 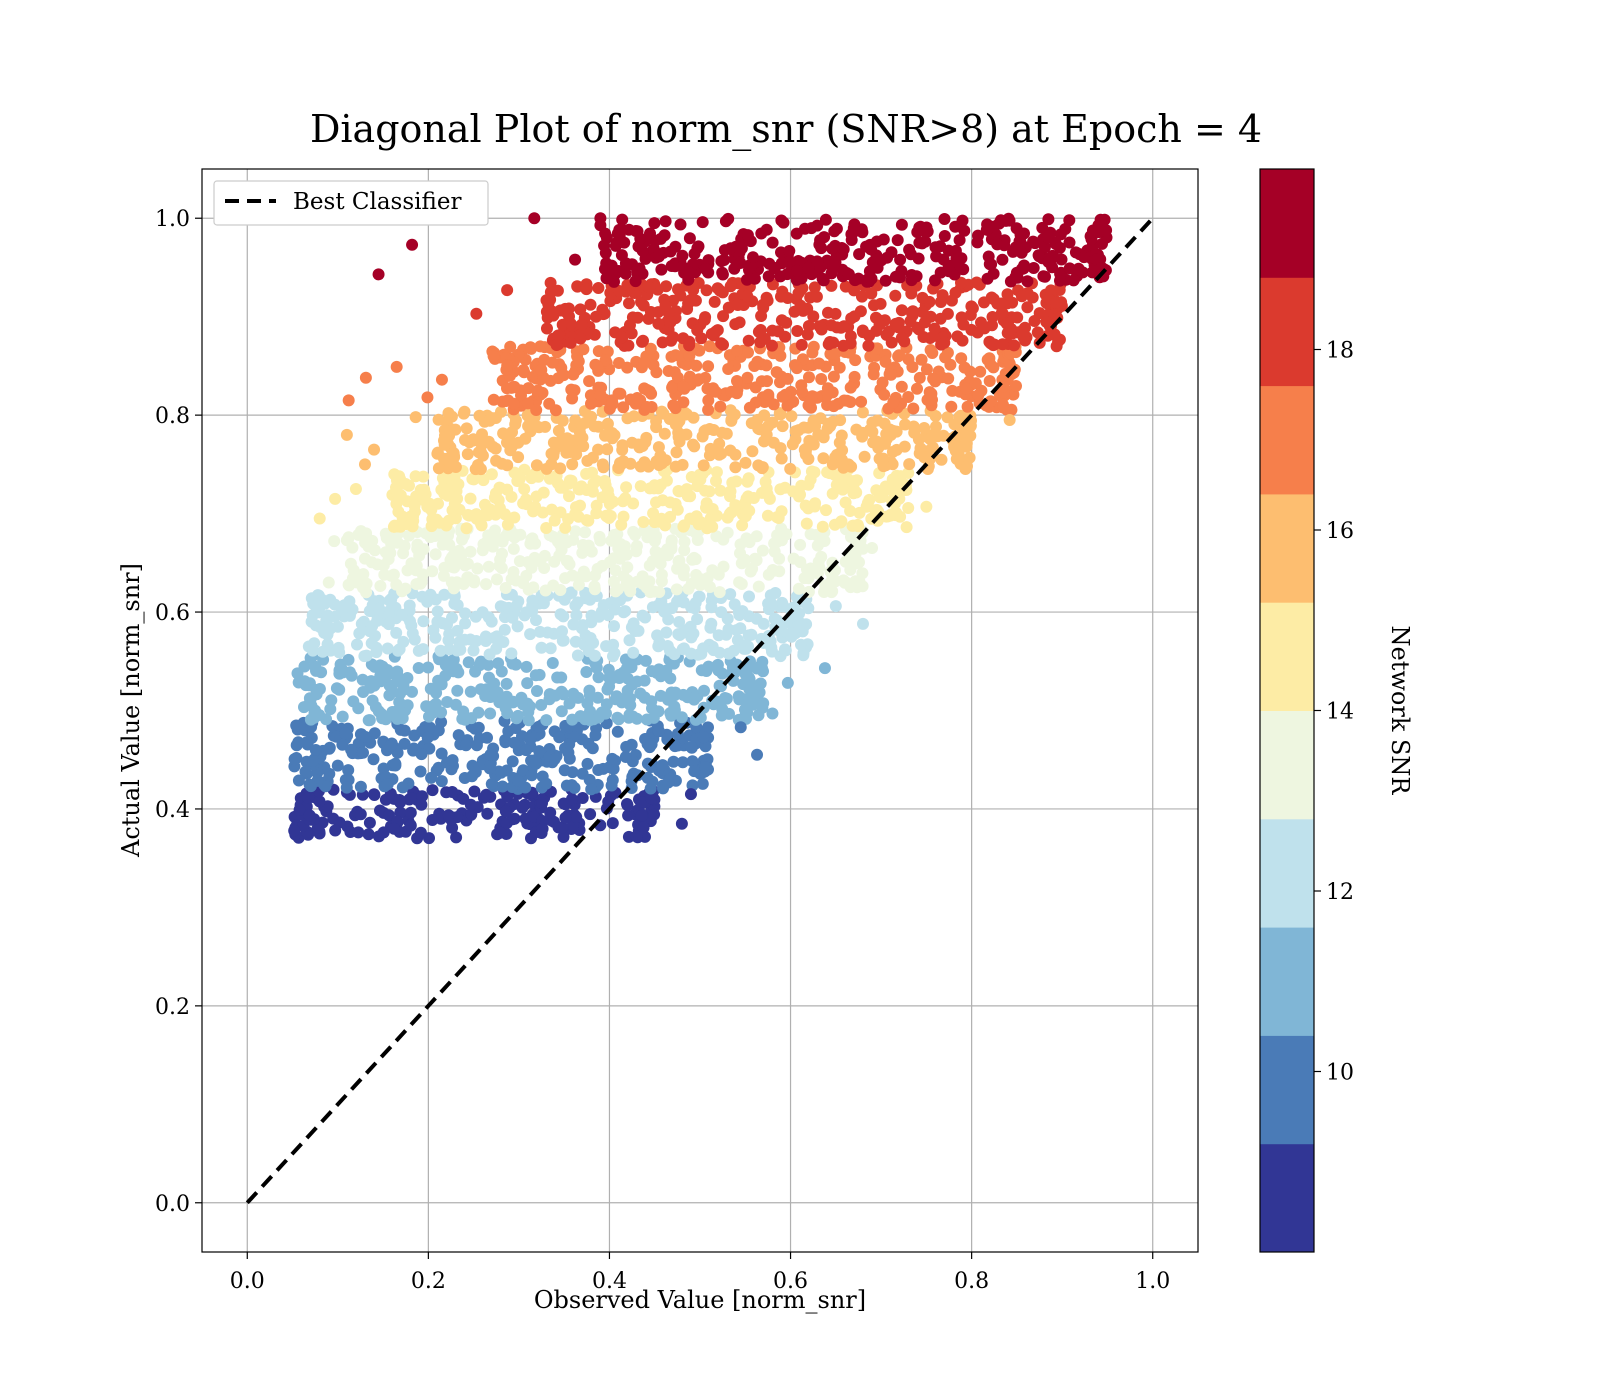 What do you see at coordinates (351, 203) in the screenshot?
I see `legend: Best Classifier` at bounding box center [351, 203].